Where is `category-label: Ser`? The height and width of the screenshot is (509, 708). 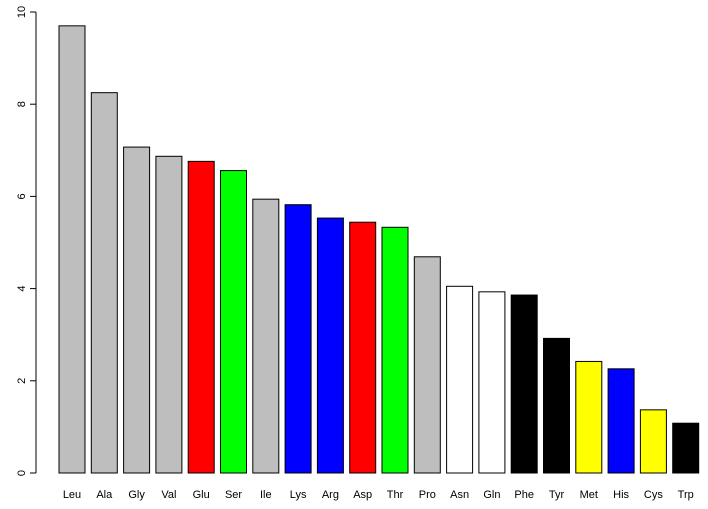
category-label: Ser is located at coordinates (233, 495).